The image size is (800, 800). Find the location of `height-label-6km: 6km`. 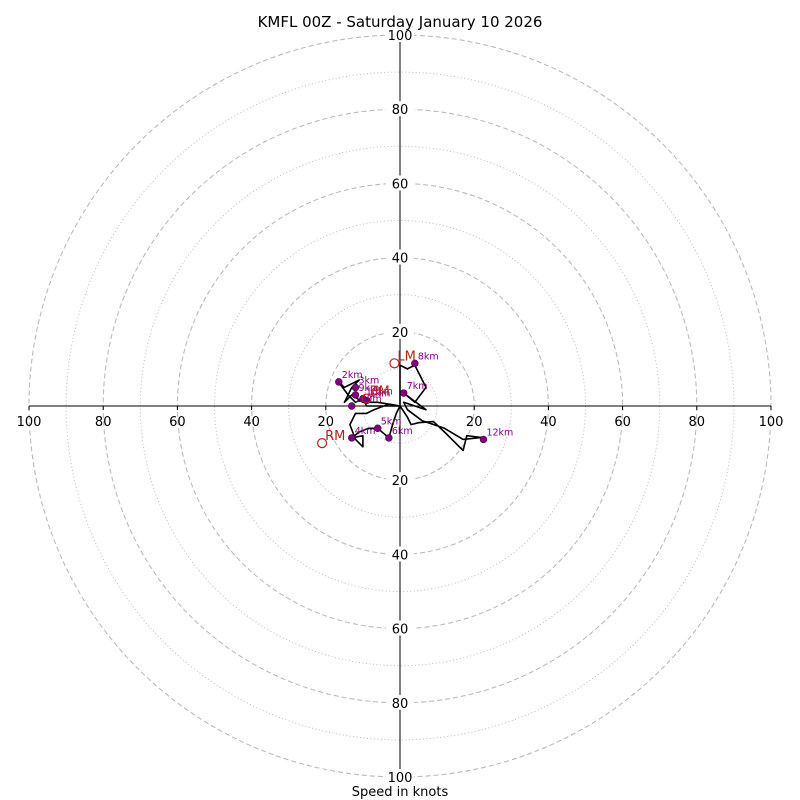

height-label-6km: 6km is located at coordinates (402, 431).